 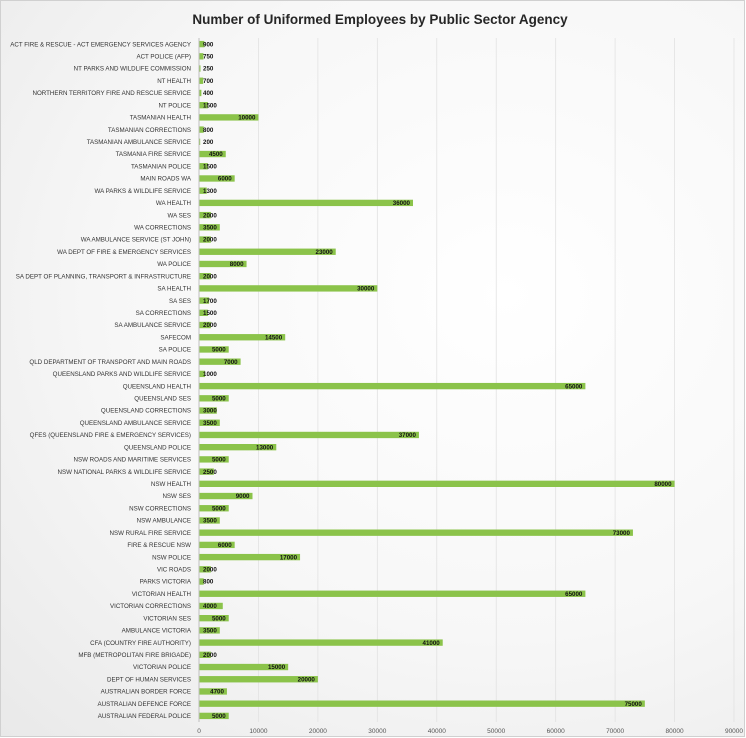 What do you see at coordinates (180, 215) in the screenshot?
I see `category-label: WA SES` at bounding box center [180, 215].